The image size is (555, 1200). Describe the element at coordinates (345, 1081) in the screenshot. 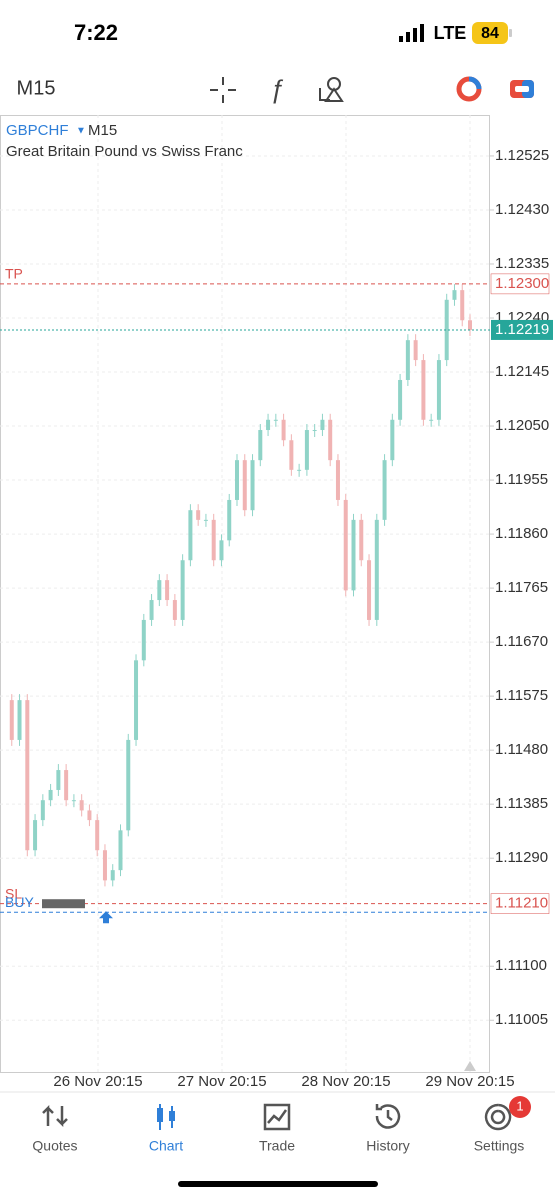

I see `x-tick-label: 28 Nov 20:15` at that location.